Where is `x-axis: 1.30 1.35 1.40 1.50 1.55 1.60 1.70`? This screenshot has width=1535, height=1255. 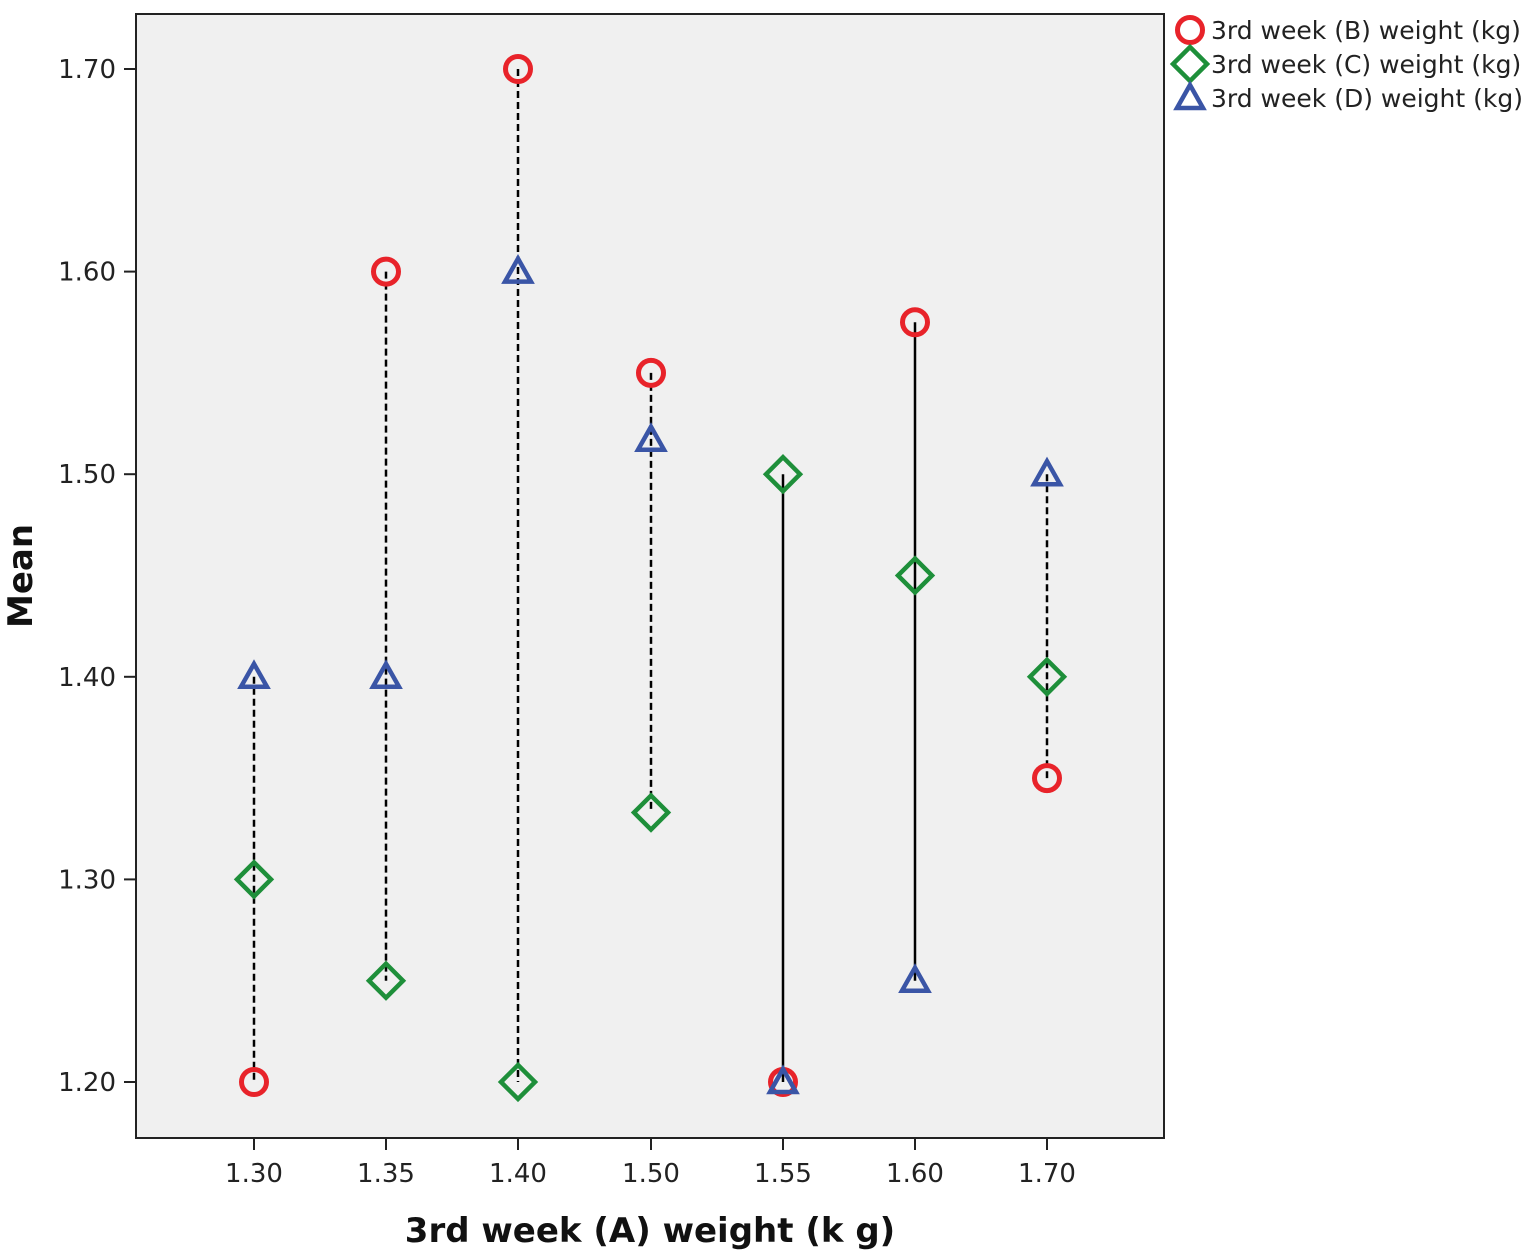
x-axis: 1.30 1.35 1.40 1.50 1.55 1.60 1.70 is located at coordinates (650, 1163).